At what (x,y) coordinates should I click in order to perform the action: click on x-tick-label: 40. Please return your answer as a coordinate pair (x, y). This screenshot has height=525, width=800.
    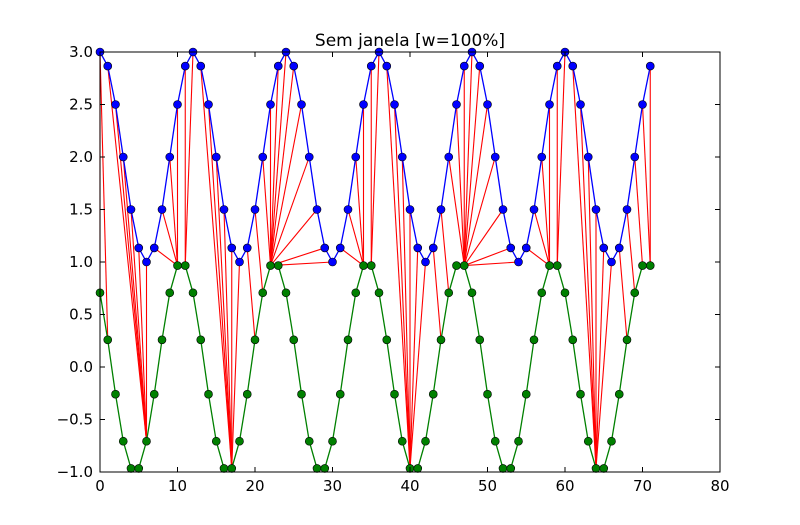
    Looking at the image, I should click on (409, 486).